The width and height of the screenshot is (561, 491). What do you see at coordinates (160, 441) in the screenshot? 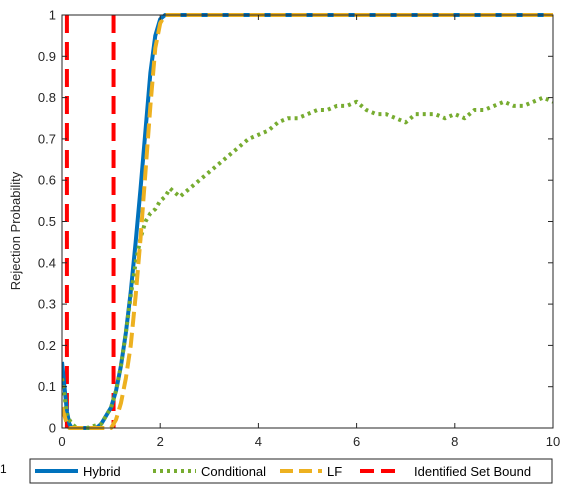
I see `x-tick-label: 2` at bounding box center [160, 441].